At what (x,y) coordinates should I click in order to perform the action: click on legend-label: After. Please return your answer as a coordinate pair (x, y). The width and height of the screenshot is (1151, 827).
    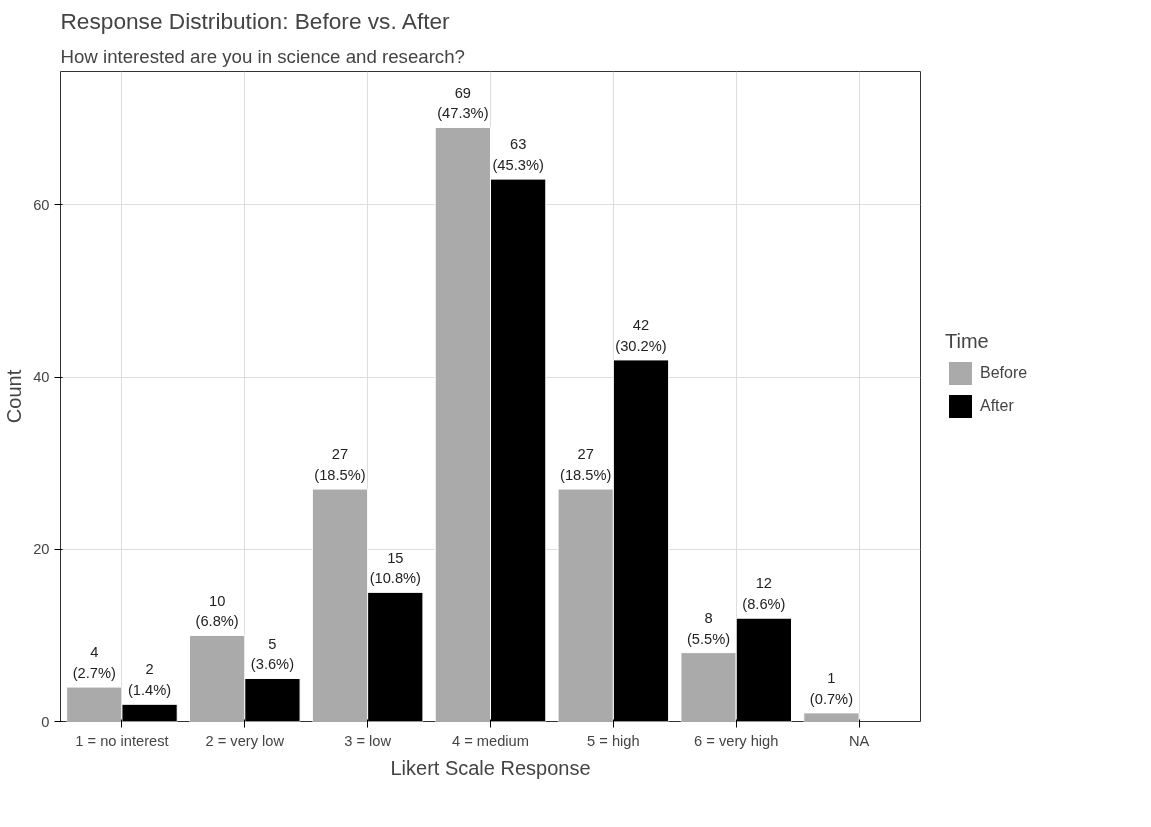
    Looking at the image, I should click on (997, 406).